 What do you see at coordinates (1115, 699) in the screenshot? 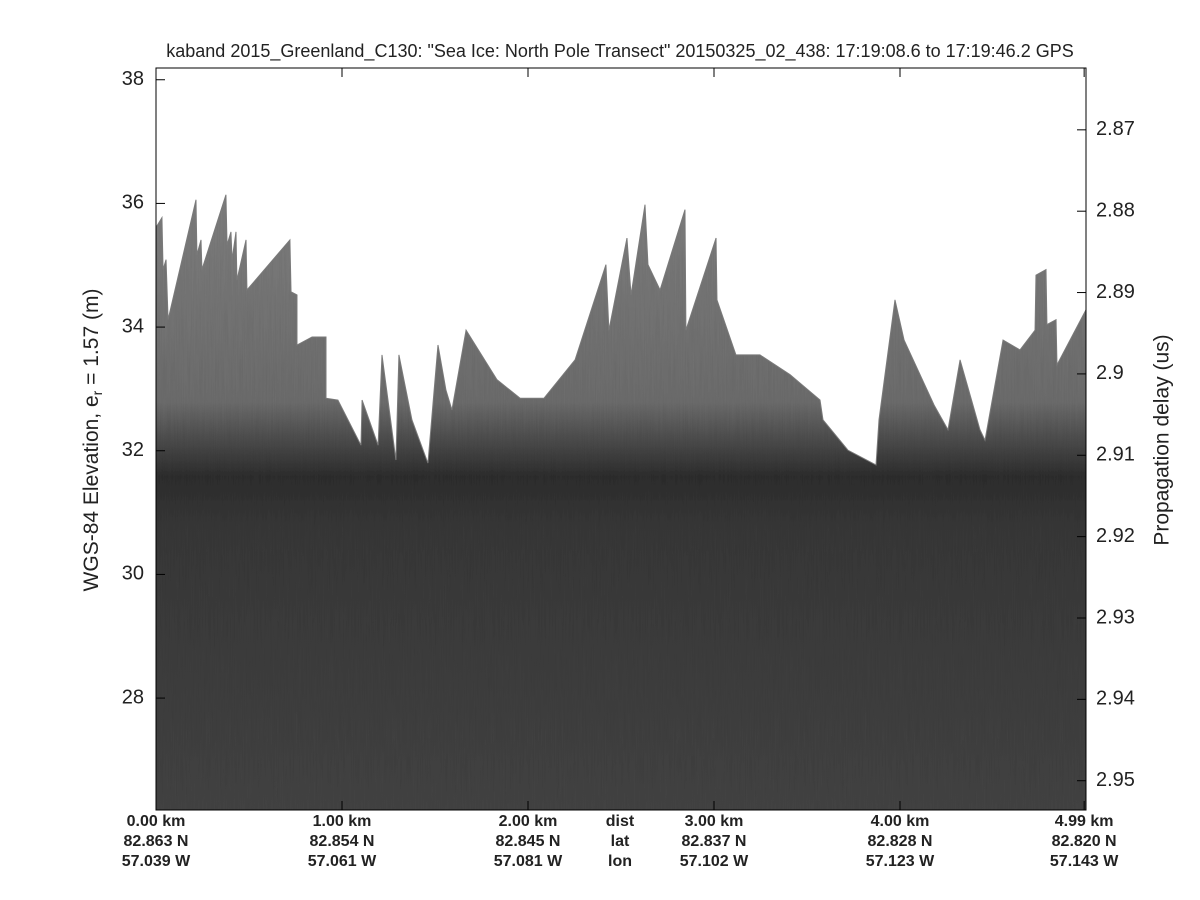
I see `y2-tick-label: 2.94` at bounding box center [1115, 699].